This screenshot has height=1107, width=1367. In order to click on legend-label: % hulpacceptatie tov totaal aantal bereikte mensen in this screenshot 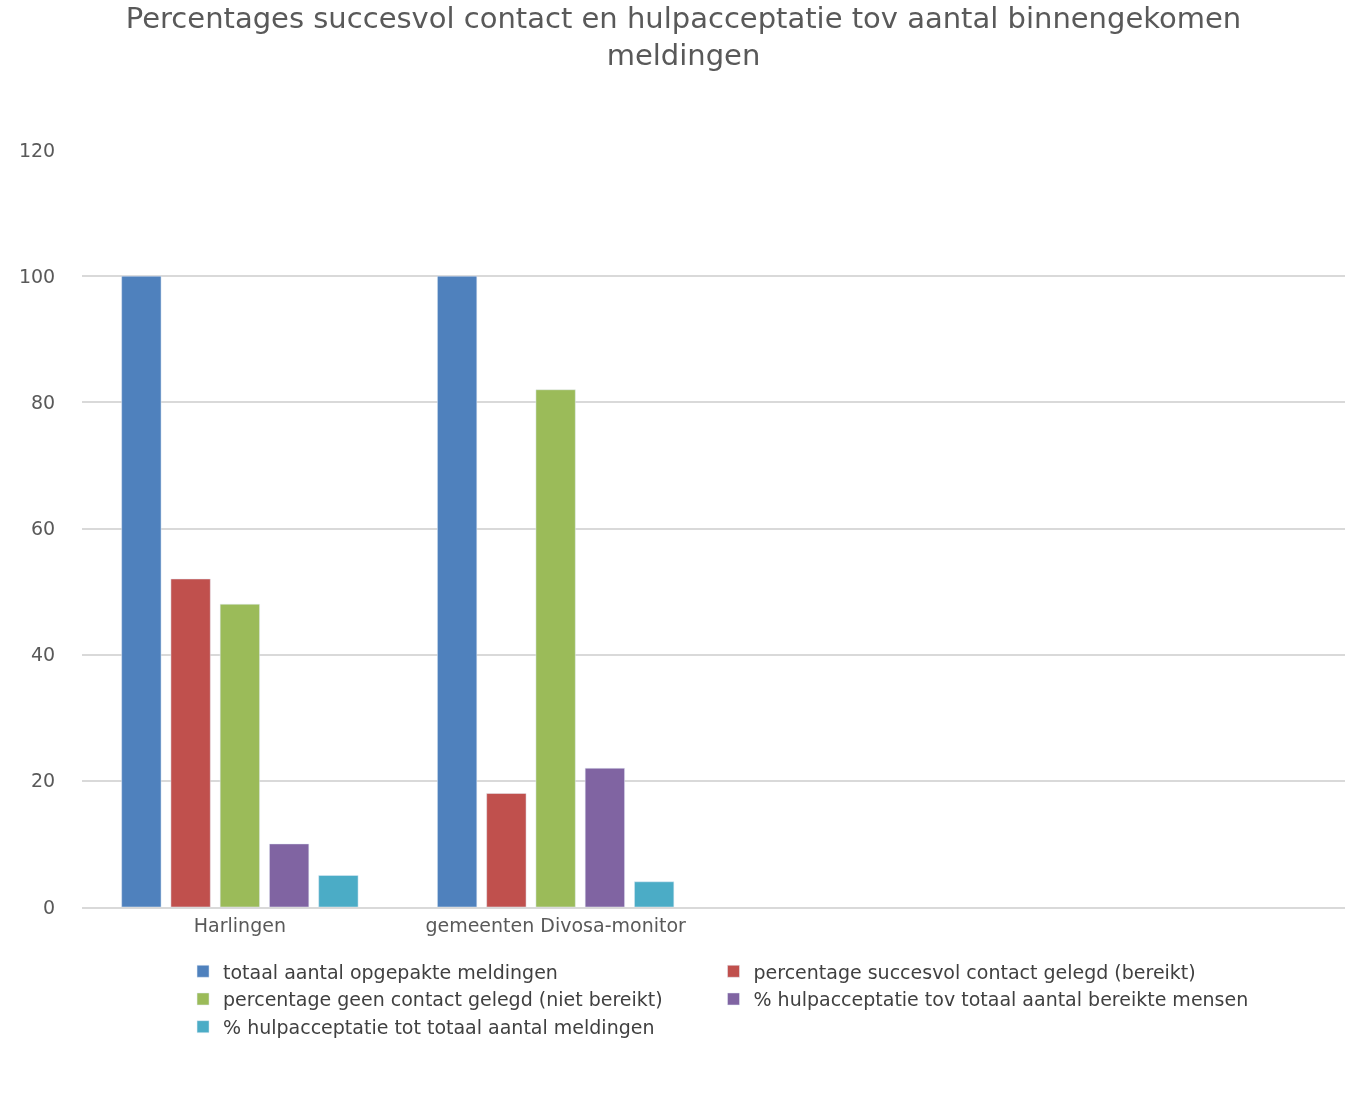, I will do `click(1001, 999)`.